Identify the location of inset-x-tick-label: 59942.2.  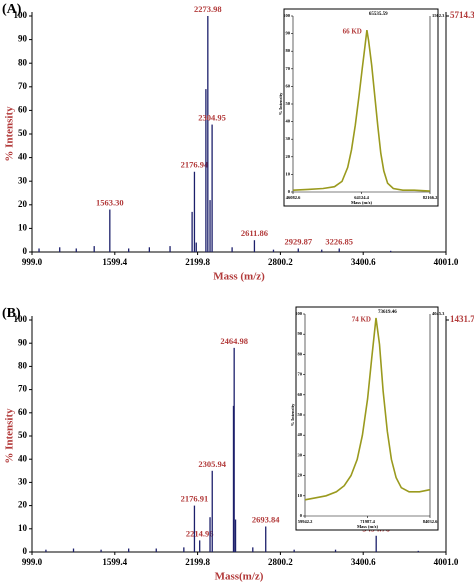
(305, 521).